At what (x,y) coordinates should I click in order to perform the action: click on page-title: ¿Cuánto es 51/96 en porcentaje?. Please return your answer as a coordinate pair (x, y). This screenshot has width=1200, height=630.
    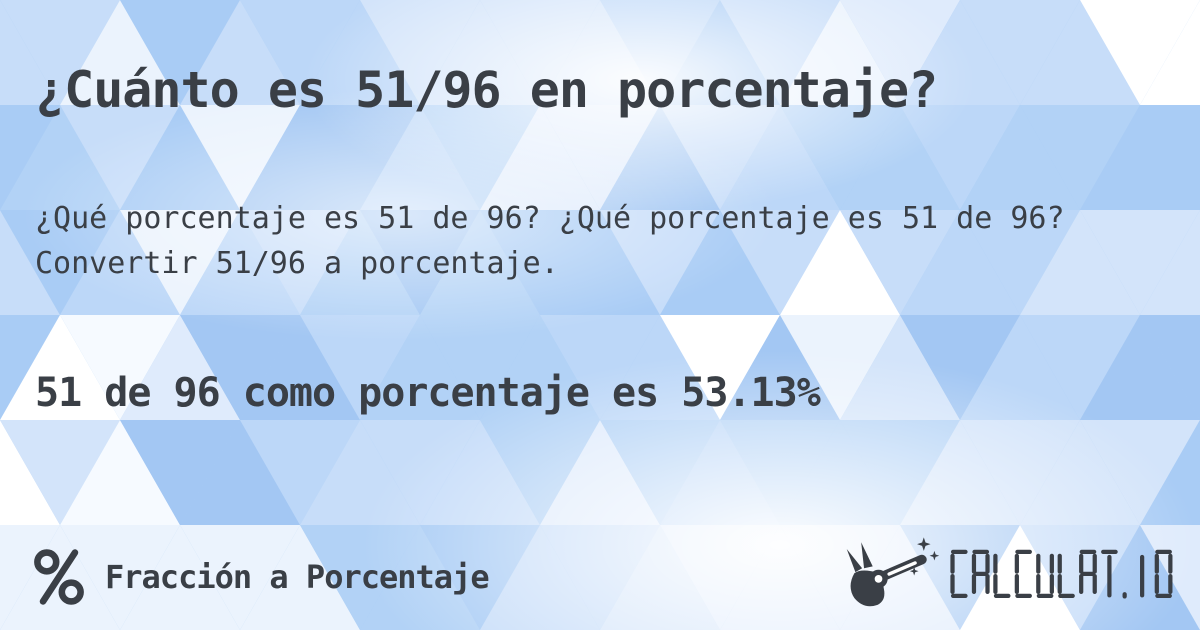
    Looking at the image, I should click on (486, 89).